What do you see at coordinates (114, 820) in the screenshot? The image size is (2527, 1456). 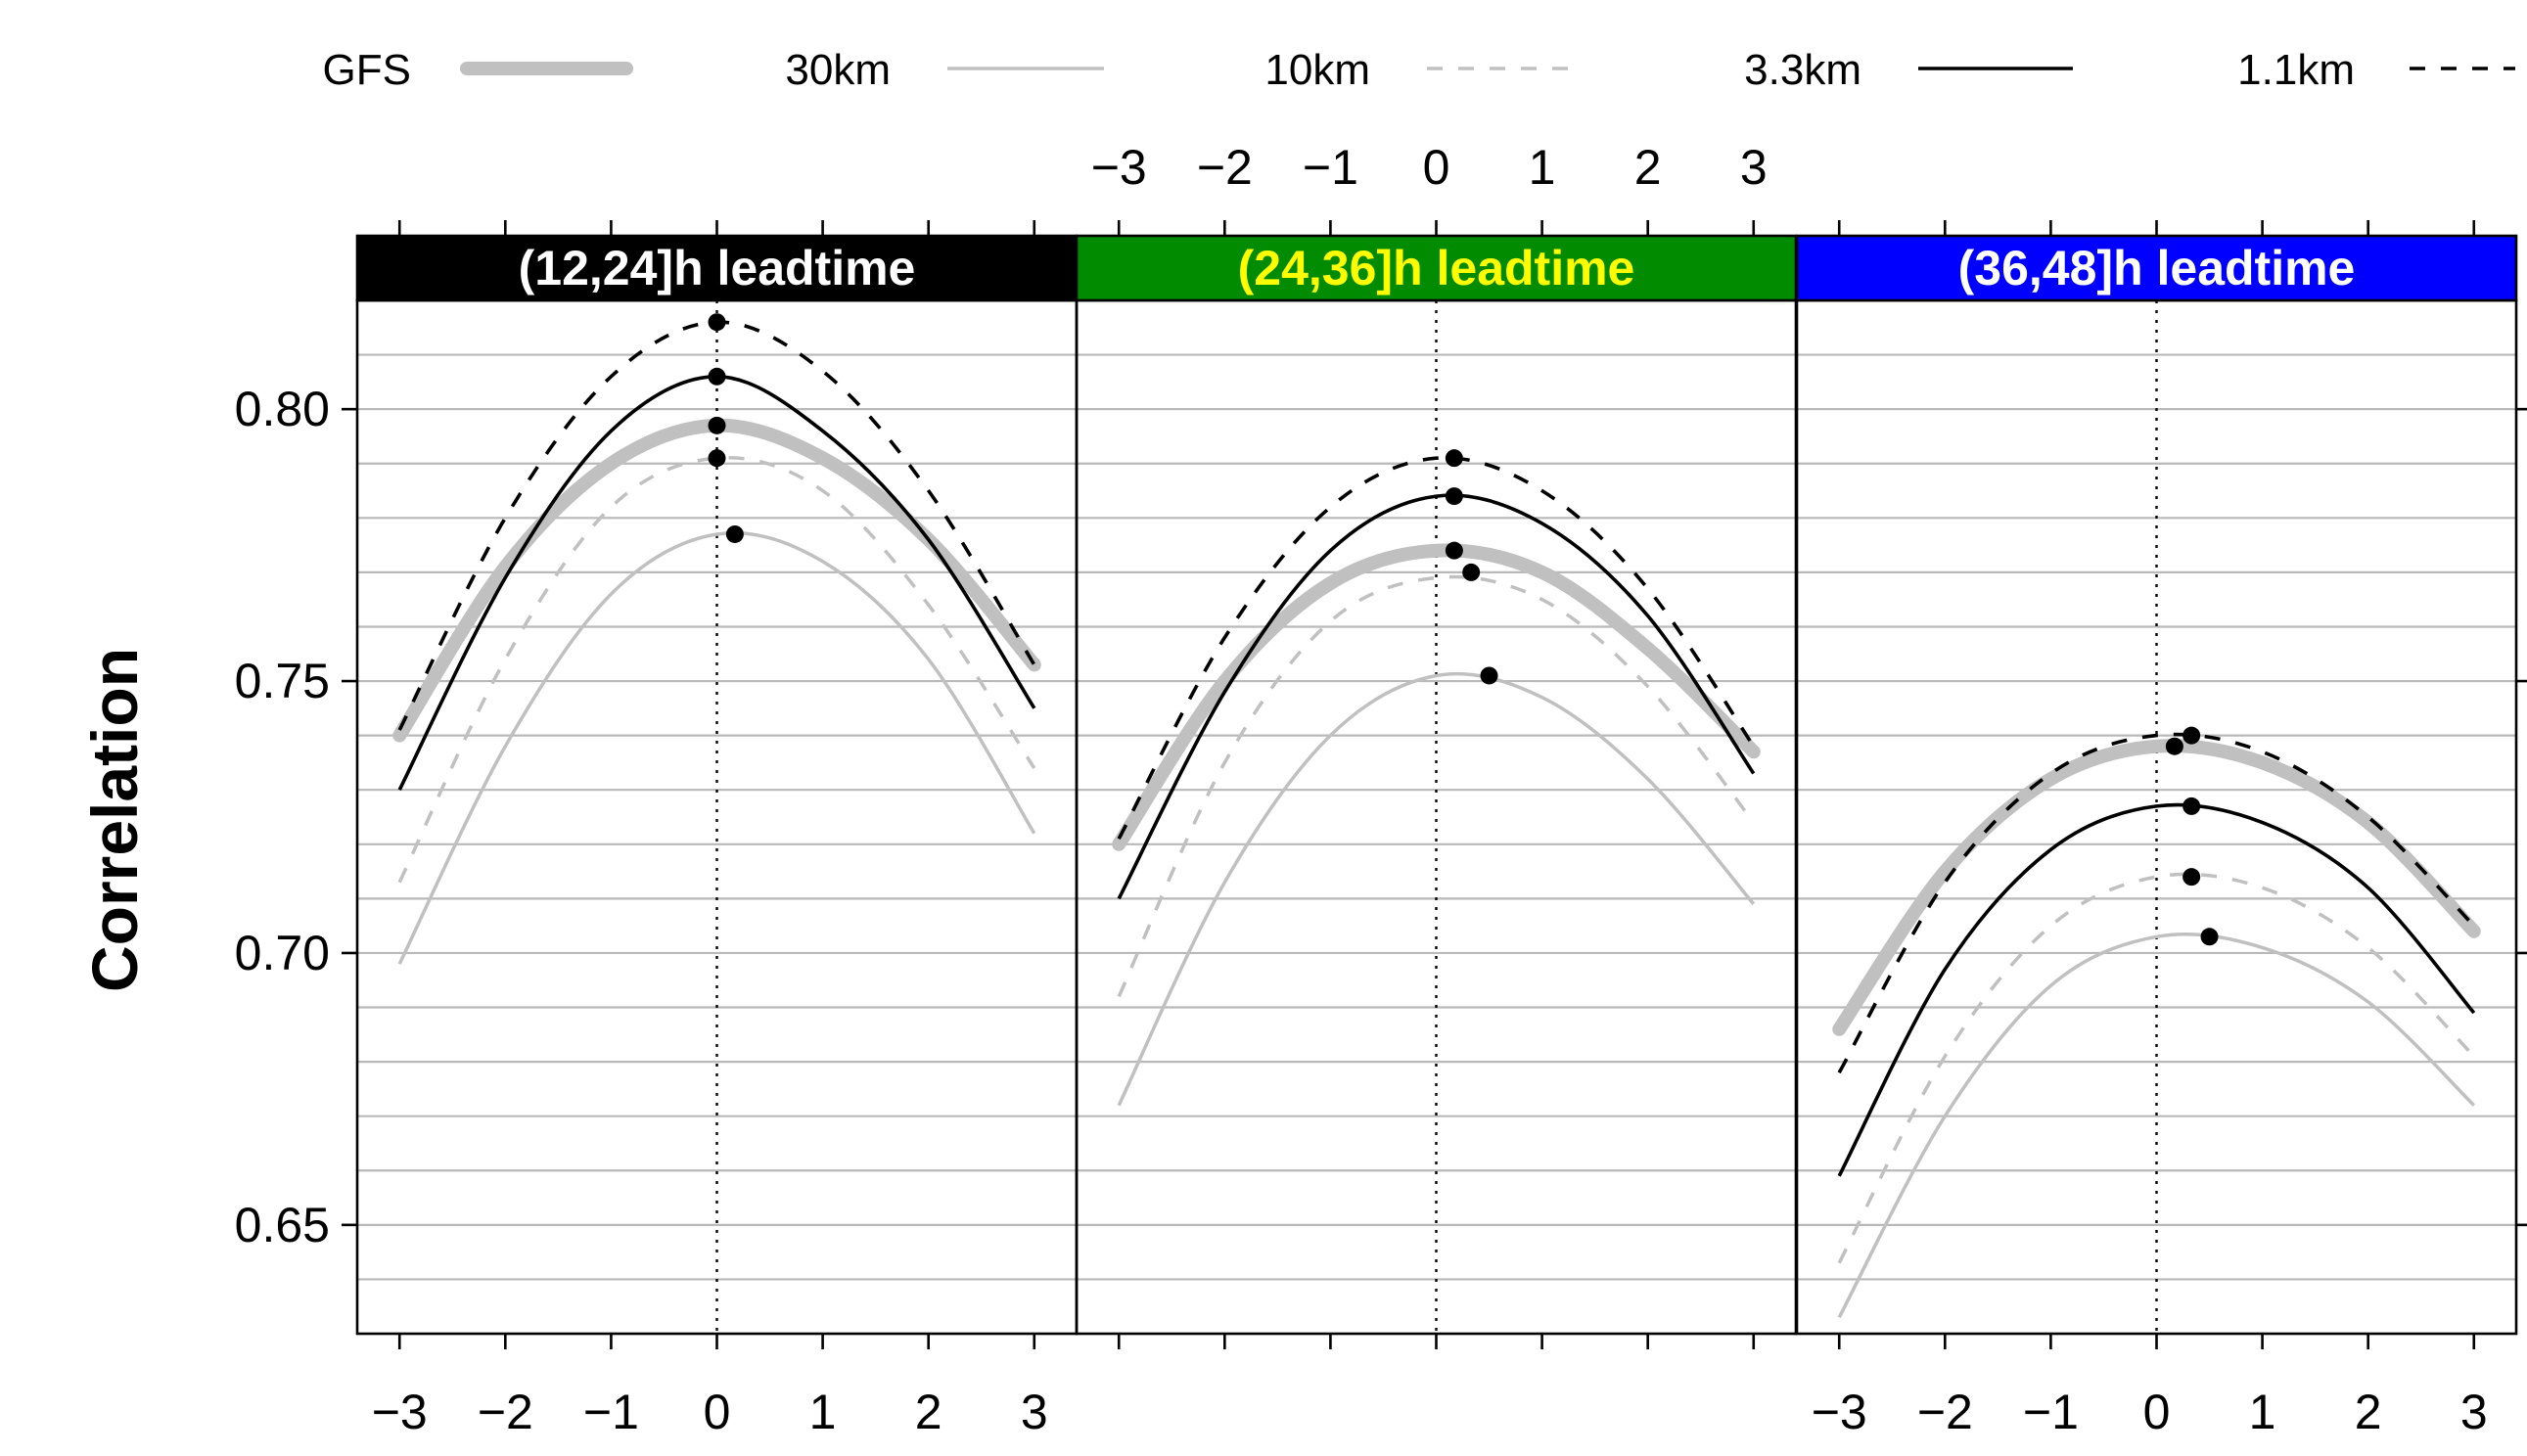 I see `y-axis-label: Correlation` at bounding box center [114, 820].